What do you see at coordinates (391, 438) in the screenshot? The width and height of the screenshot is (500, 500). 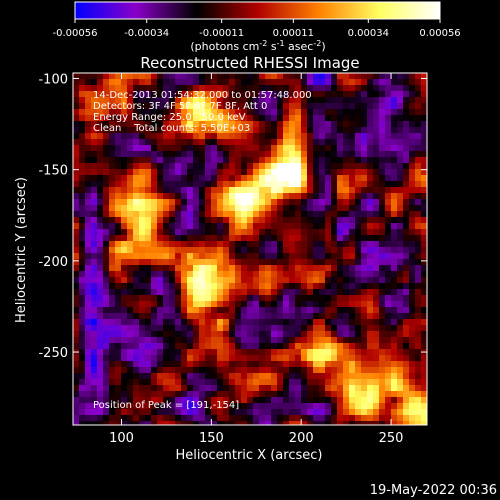 I see `x-tick-label: 250` at bounding box center [391, 438].